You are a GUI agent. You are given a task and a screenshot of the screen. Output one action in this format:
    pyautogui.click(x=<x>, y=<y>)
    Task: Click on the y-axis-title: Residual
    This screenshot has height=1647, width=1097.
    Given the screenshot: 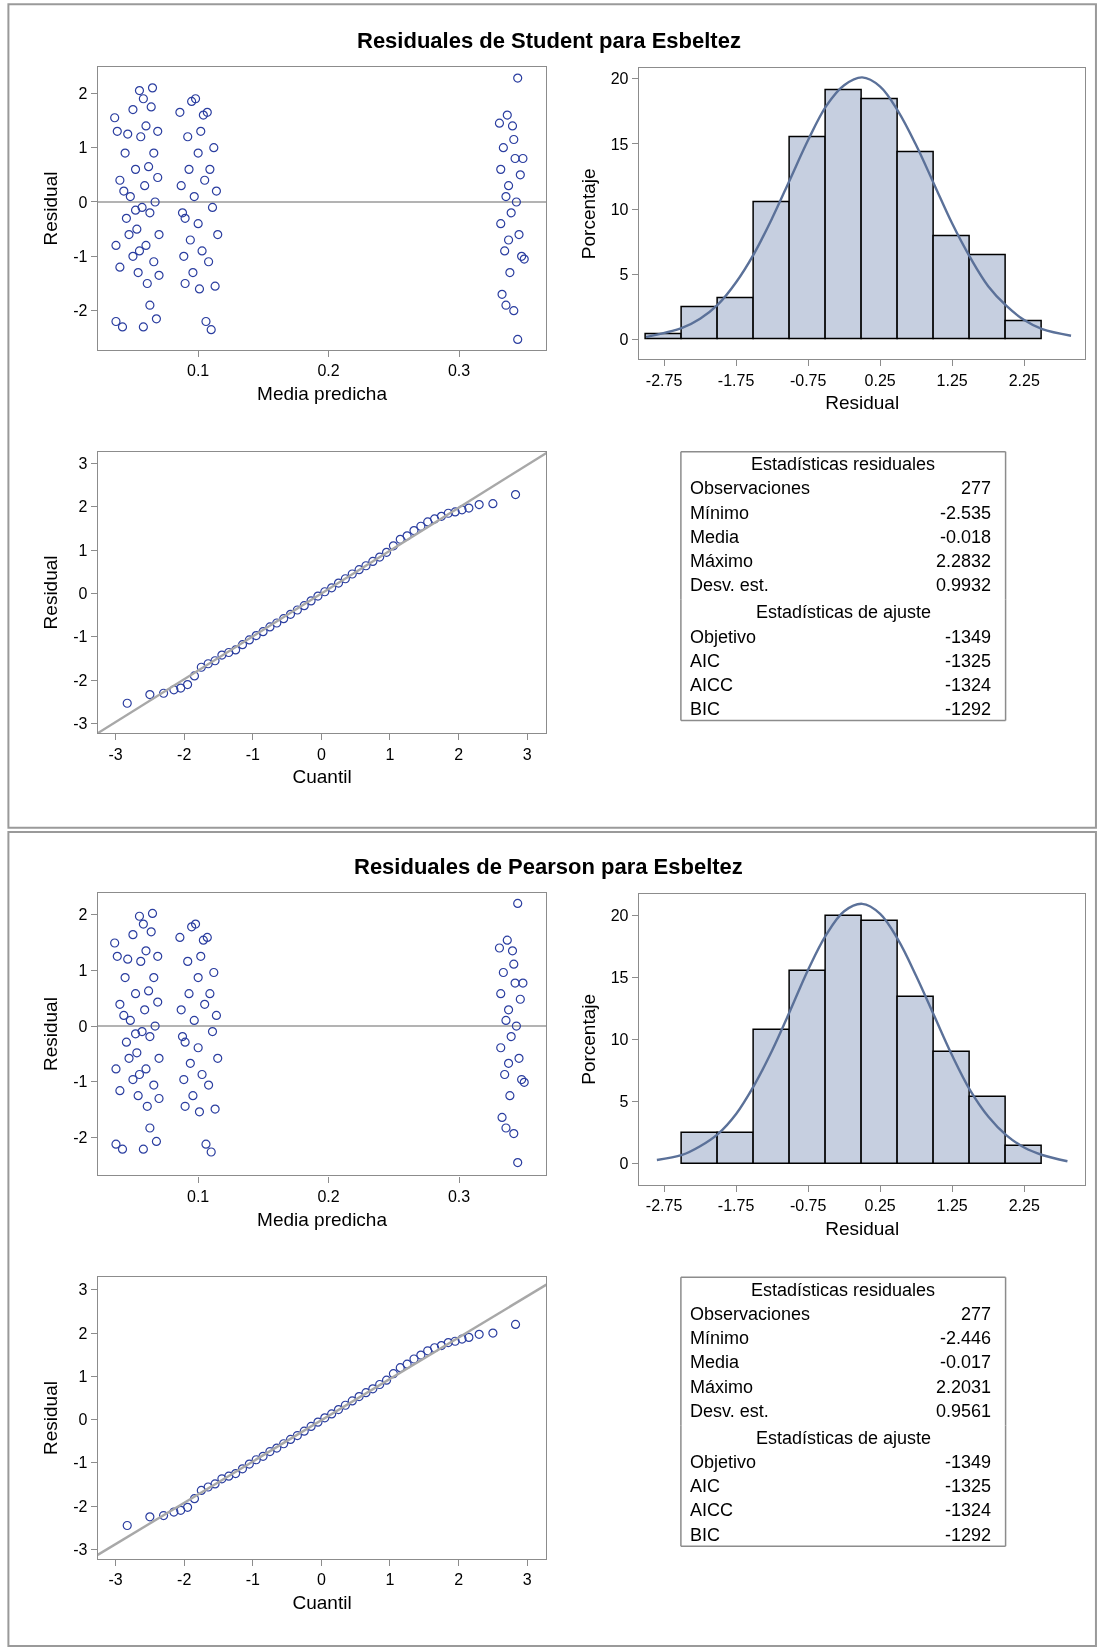 What is the action you would take?
    pyautogui.click(x=50, y=1034)
    